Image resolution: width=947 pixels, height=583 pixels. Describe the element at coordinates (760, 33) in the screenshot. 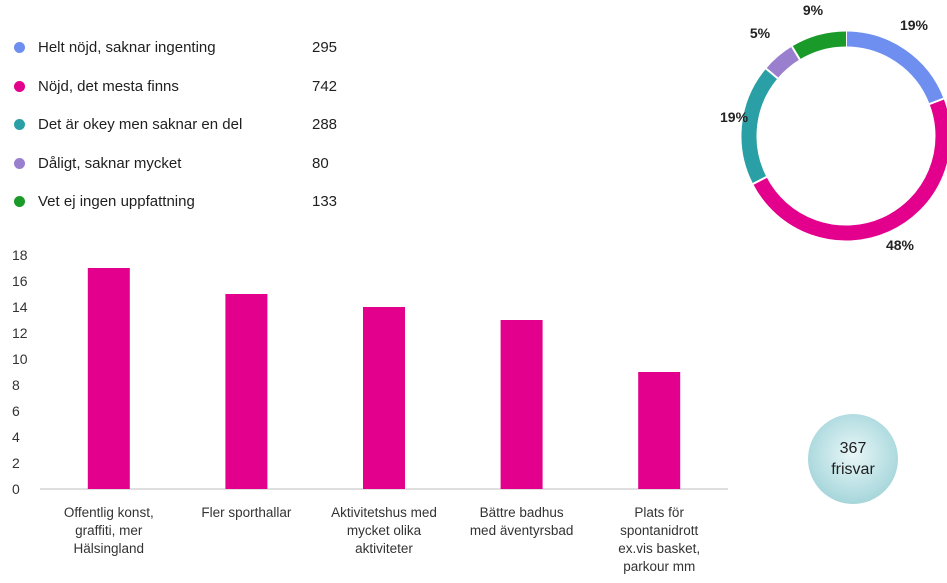

I see `donut-data-label: 5%` at that location.